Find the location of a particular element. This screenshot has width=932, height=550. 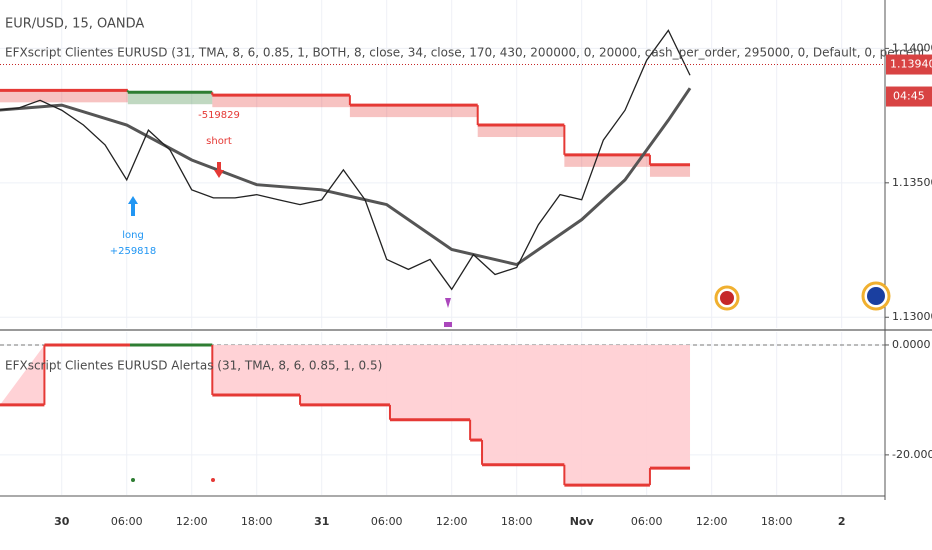

signal-annotation: -519829 is located at coordinates (219, 115).